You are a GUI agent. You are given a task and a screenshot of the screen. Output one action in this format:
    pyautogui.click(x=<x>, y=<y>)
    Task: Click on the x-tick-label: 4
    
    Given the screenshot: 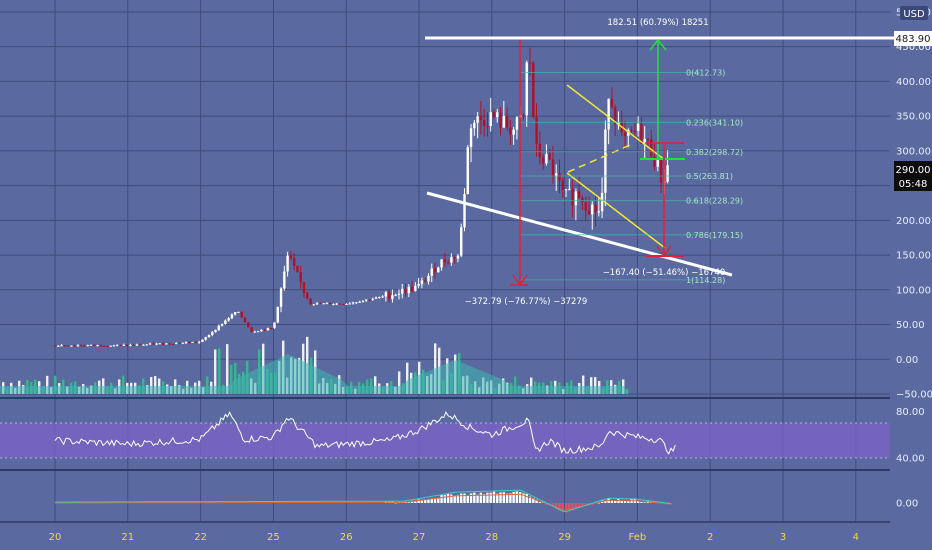 What is the action you would take?
    pyautogui.click(x=856, y=537)
    